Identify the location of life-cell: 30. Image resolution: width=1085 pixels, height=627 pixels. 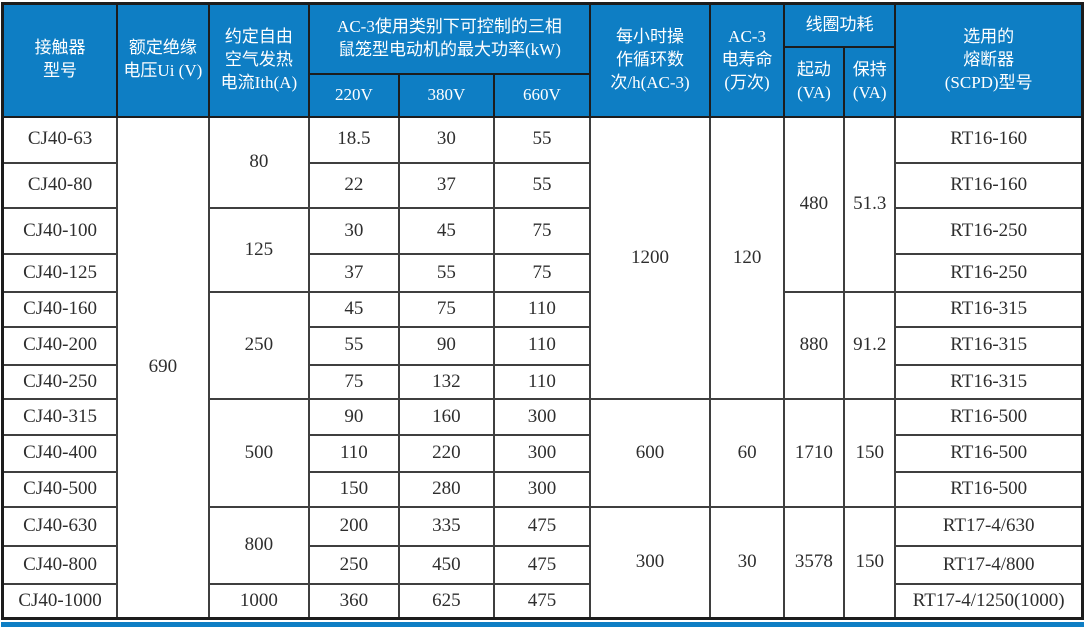
(747, 563).